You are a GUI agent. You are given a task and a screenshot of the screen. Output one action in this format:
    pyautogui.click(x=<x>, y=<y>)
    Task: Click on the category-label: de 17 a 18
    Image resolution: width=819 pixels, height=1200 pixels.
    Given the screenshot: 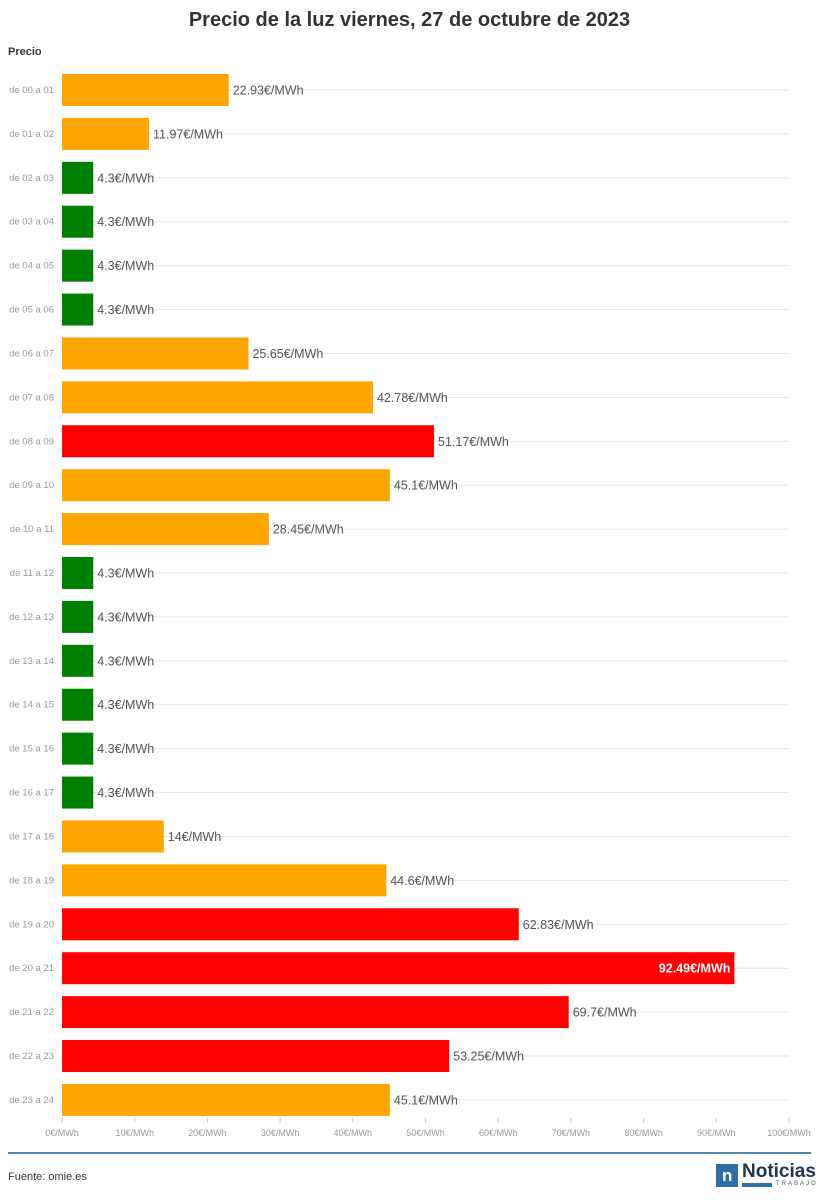 What is the action you would take?
    pyautogui.click(x=31, y=836)
    